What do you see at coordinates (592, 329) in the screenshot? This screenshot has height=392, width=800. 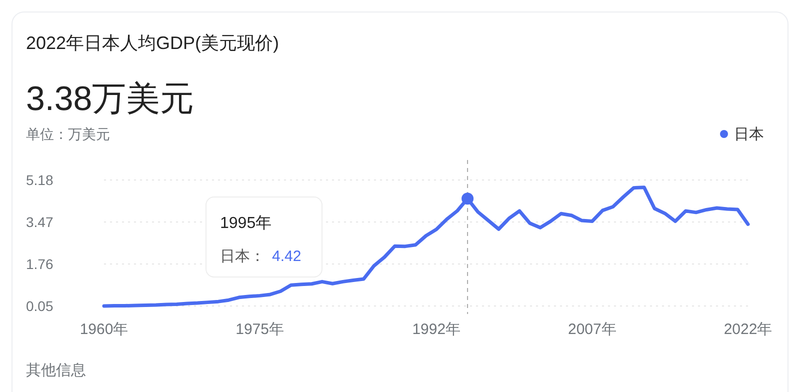 I see `x-tick-label: 2007年` at bounding box center [592, 329].